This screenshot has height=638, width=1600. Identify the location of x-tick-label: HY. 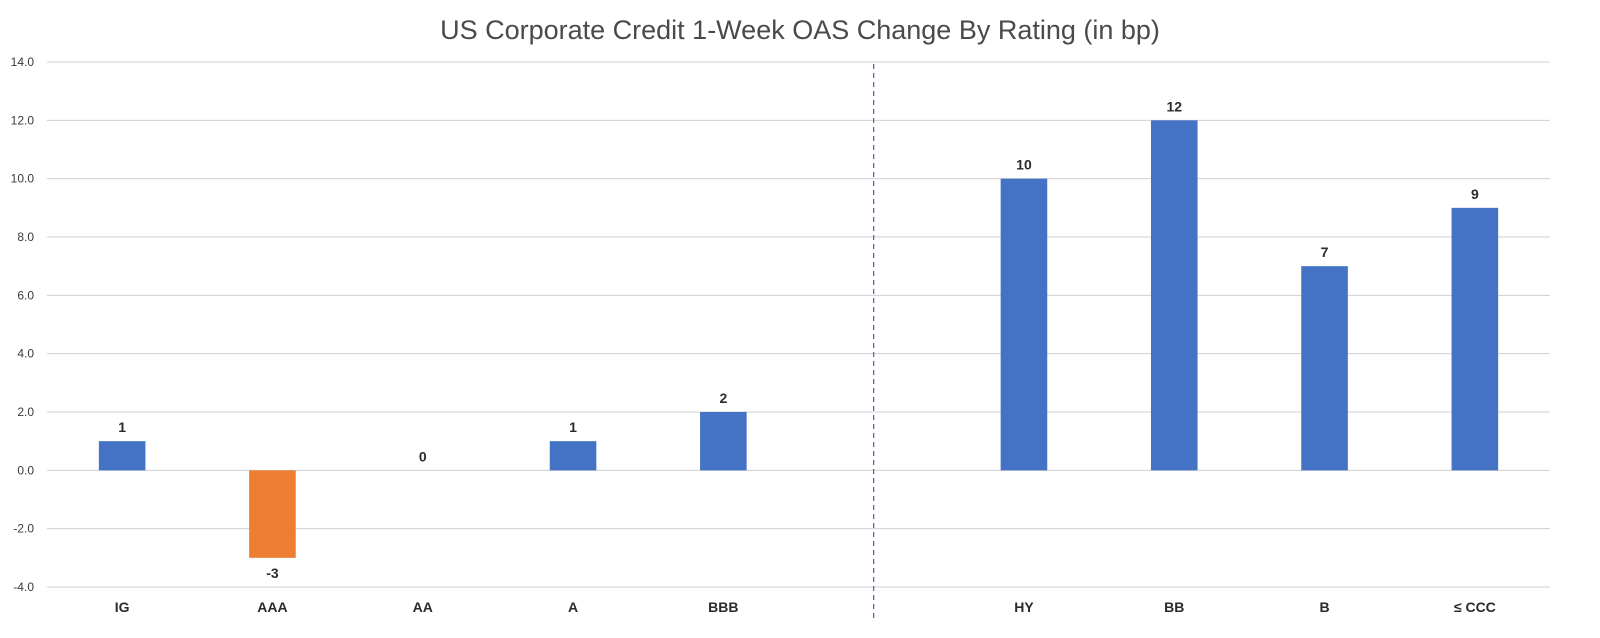
(1024, 607).